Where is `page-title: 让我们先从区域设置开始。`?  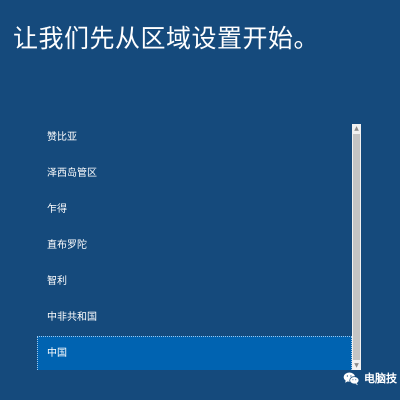 page-title: 让我们先从区域设置开始。 is located at coordinates (166, 38).